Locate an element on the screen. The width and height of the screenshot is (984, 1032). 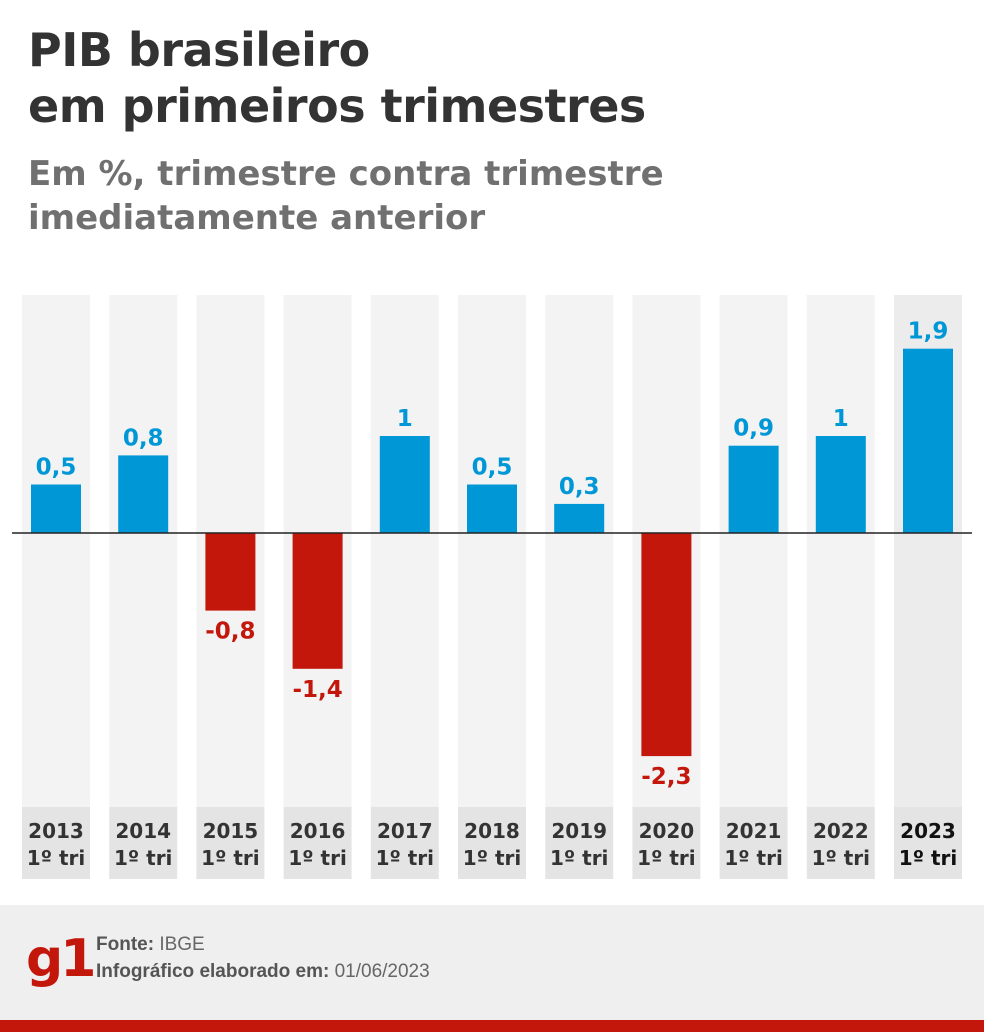
date-line: Infográfico elaborado em: 01/06/2023 is located at coordinates (263, 971).